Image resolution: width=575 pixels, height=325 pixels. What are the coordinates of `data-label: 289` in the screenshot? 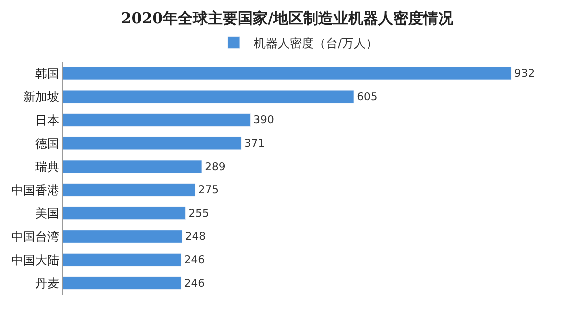 It's located at (215, 167).